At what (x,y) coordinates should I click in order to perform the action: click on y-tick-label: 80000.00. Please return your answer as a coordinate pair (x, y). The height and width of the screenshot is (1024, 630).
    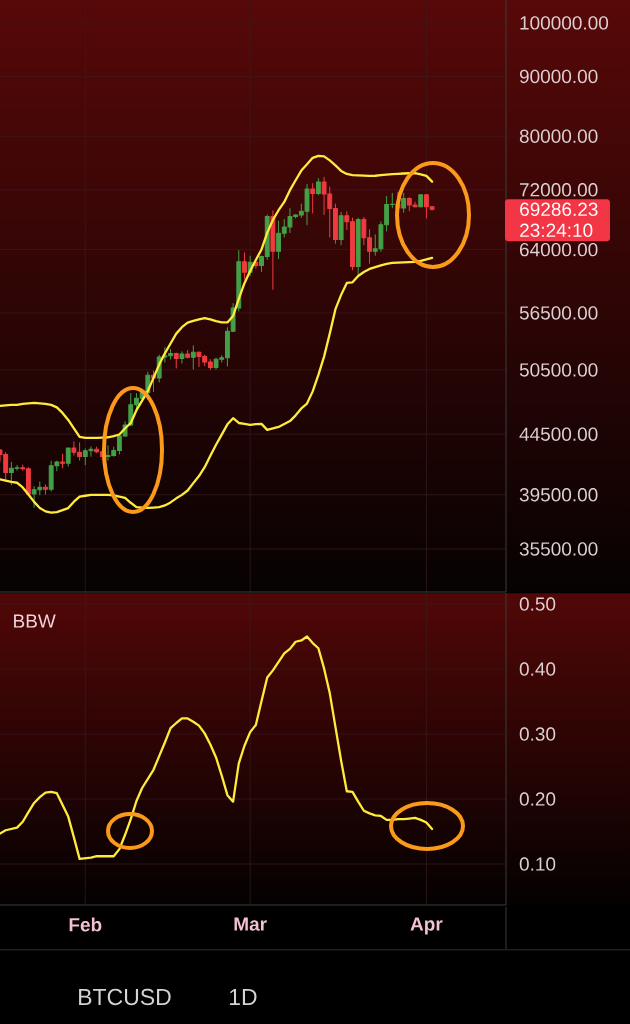
    Looking at the image, I should click on (558, 136).